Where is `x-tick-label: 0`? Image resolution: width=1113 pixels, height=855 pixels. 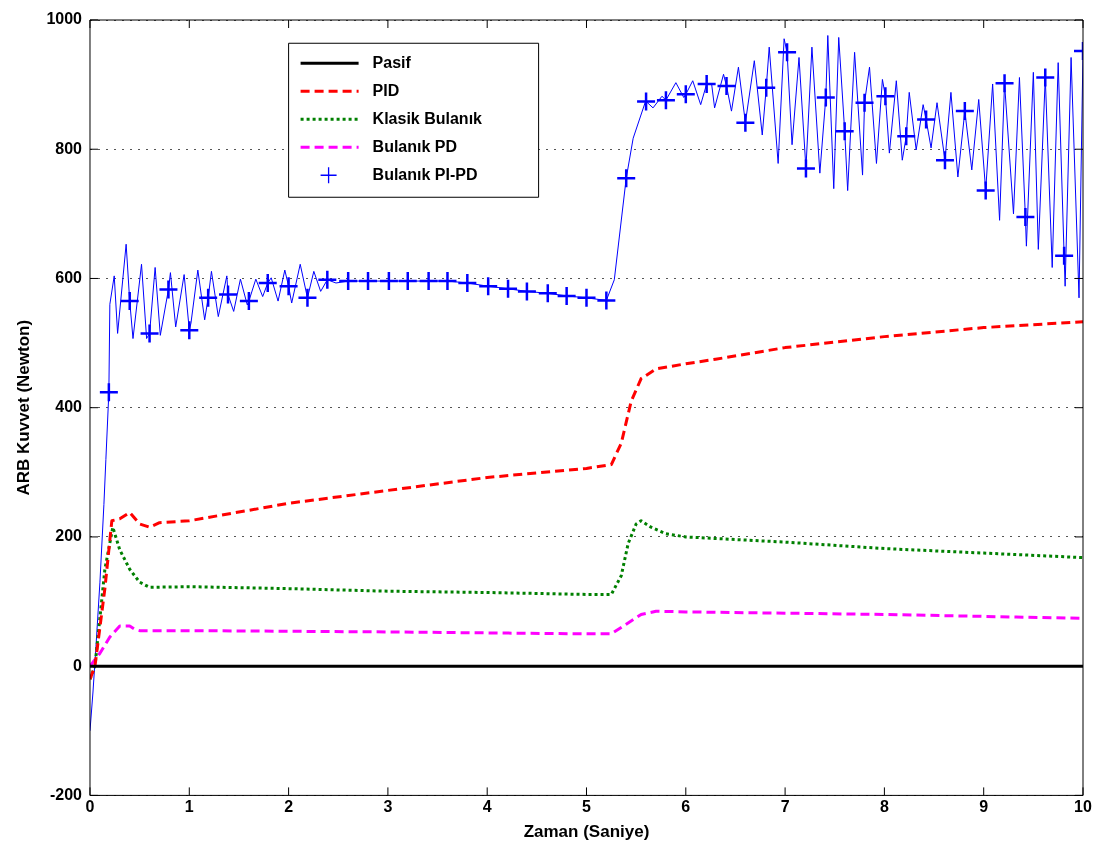
x-tick-label: 0 is located at coordinates (90, 807).